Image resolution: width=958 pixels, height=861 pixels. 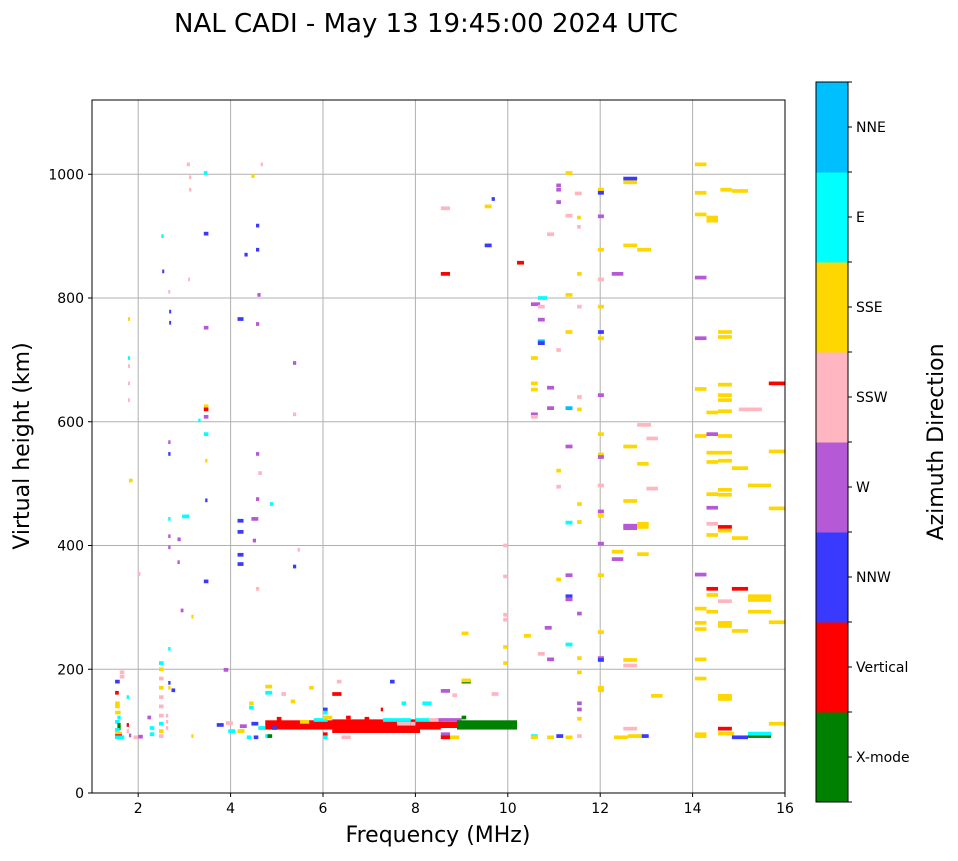 What do you see at coordinates (70, 484) in the screenshot?
I see `y-axis-ticks: 0 200 400 600 800 1000` at bounding box center [70, 484].